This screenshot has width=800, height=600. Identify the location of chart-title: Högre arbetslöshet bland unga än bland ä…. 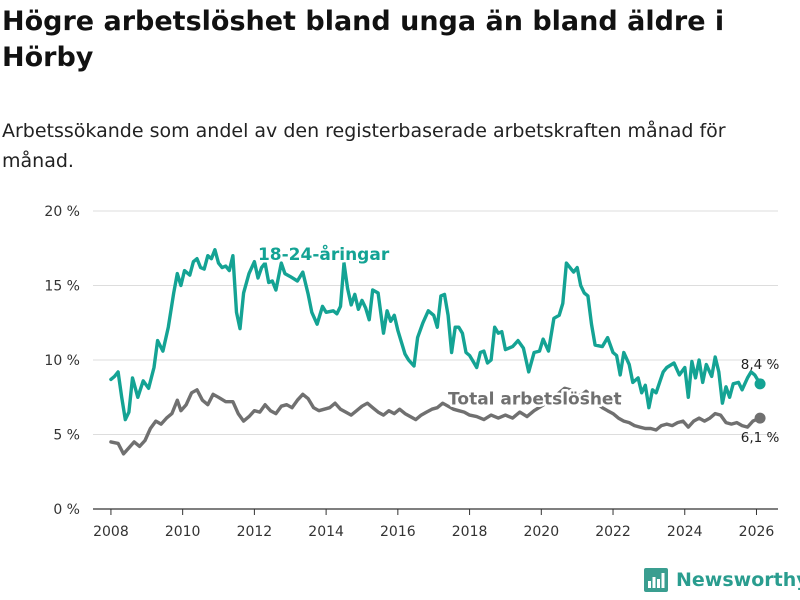
(363, 39).